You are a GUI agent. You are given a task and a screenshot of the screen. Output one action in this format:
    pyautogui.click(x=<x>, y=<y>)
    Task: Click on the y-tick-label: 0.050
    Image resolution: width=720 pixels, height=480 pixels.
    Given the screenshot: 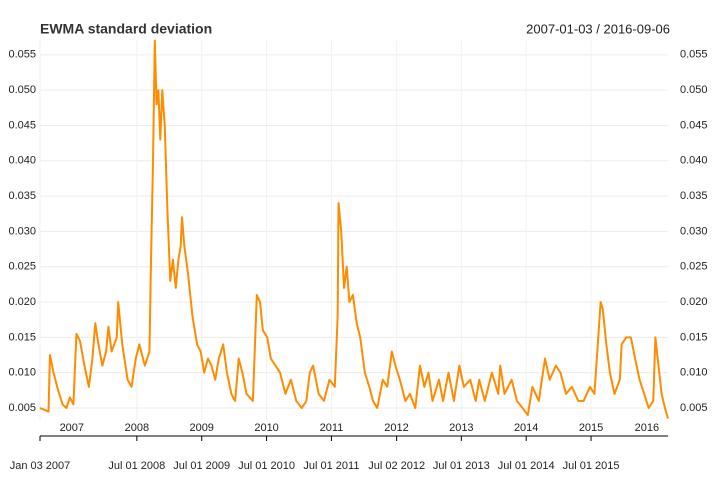 What is the action you would take?
    pyautogui.click(x=22, y=90)
    